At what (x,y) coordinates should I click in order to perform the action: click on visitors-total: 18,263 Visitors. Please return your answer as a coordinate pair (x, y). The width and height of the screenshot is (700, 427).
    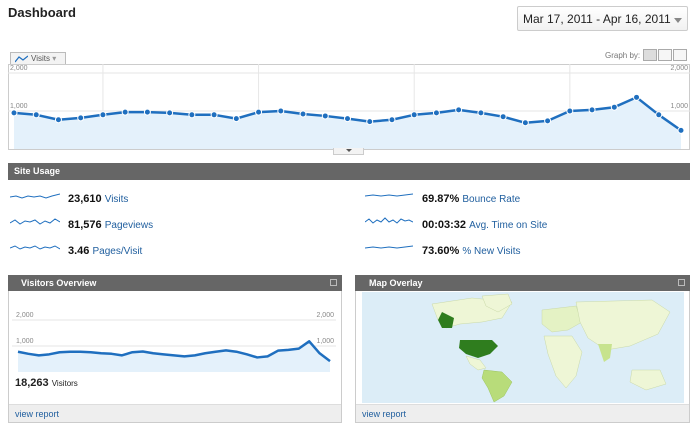
    Looking at the image, I should click on (46, 383).